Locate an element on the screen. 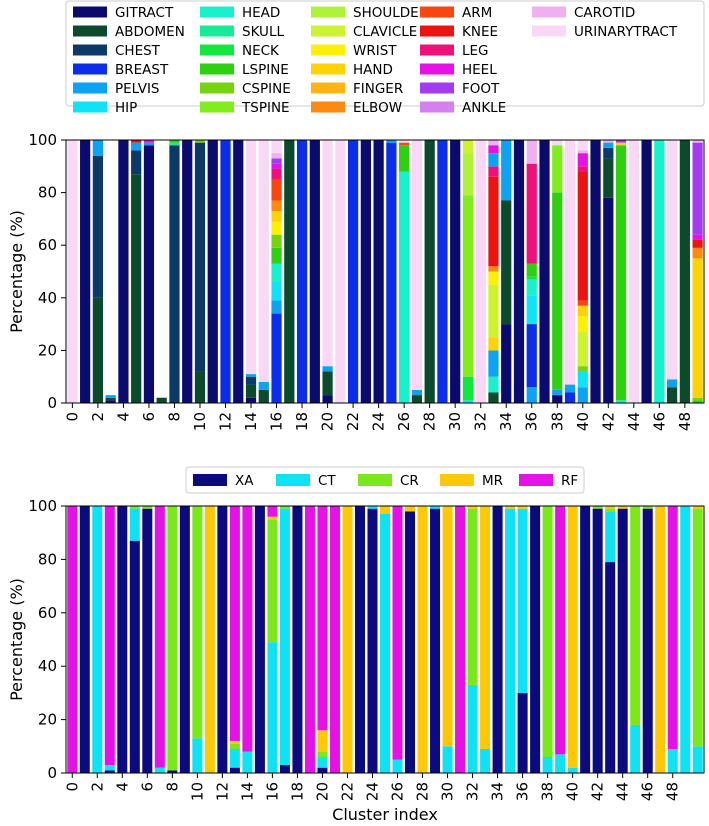  modality-bar-2-ct is located at coordinates (97, 639).